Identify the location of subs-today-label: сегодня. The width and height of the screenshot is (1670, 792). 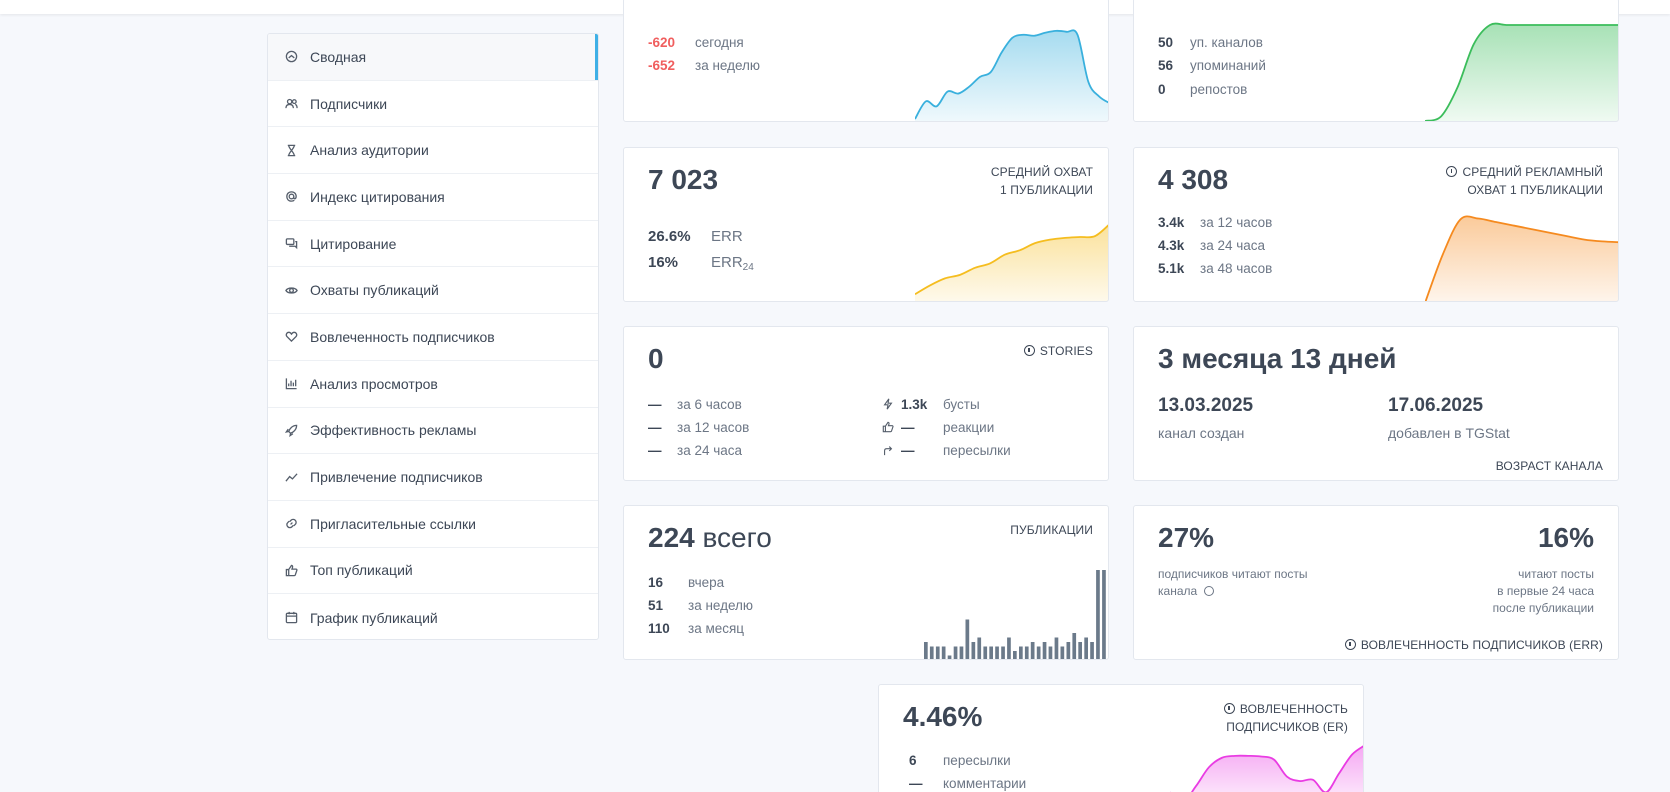
(719, 42).